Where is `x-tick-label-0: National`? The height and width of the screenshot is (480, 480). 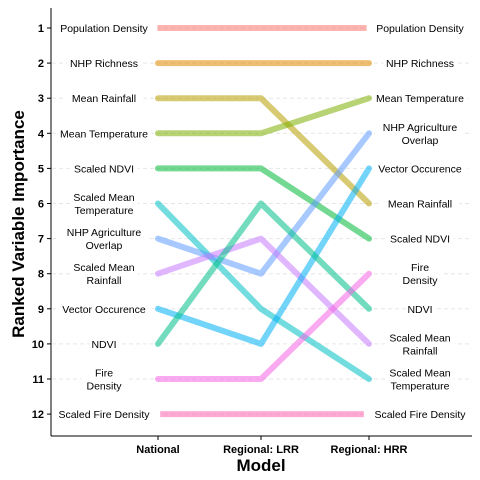
x-tick-label-0: National is located at coordinates (157, 450).